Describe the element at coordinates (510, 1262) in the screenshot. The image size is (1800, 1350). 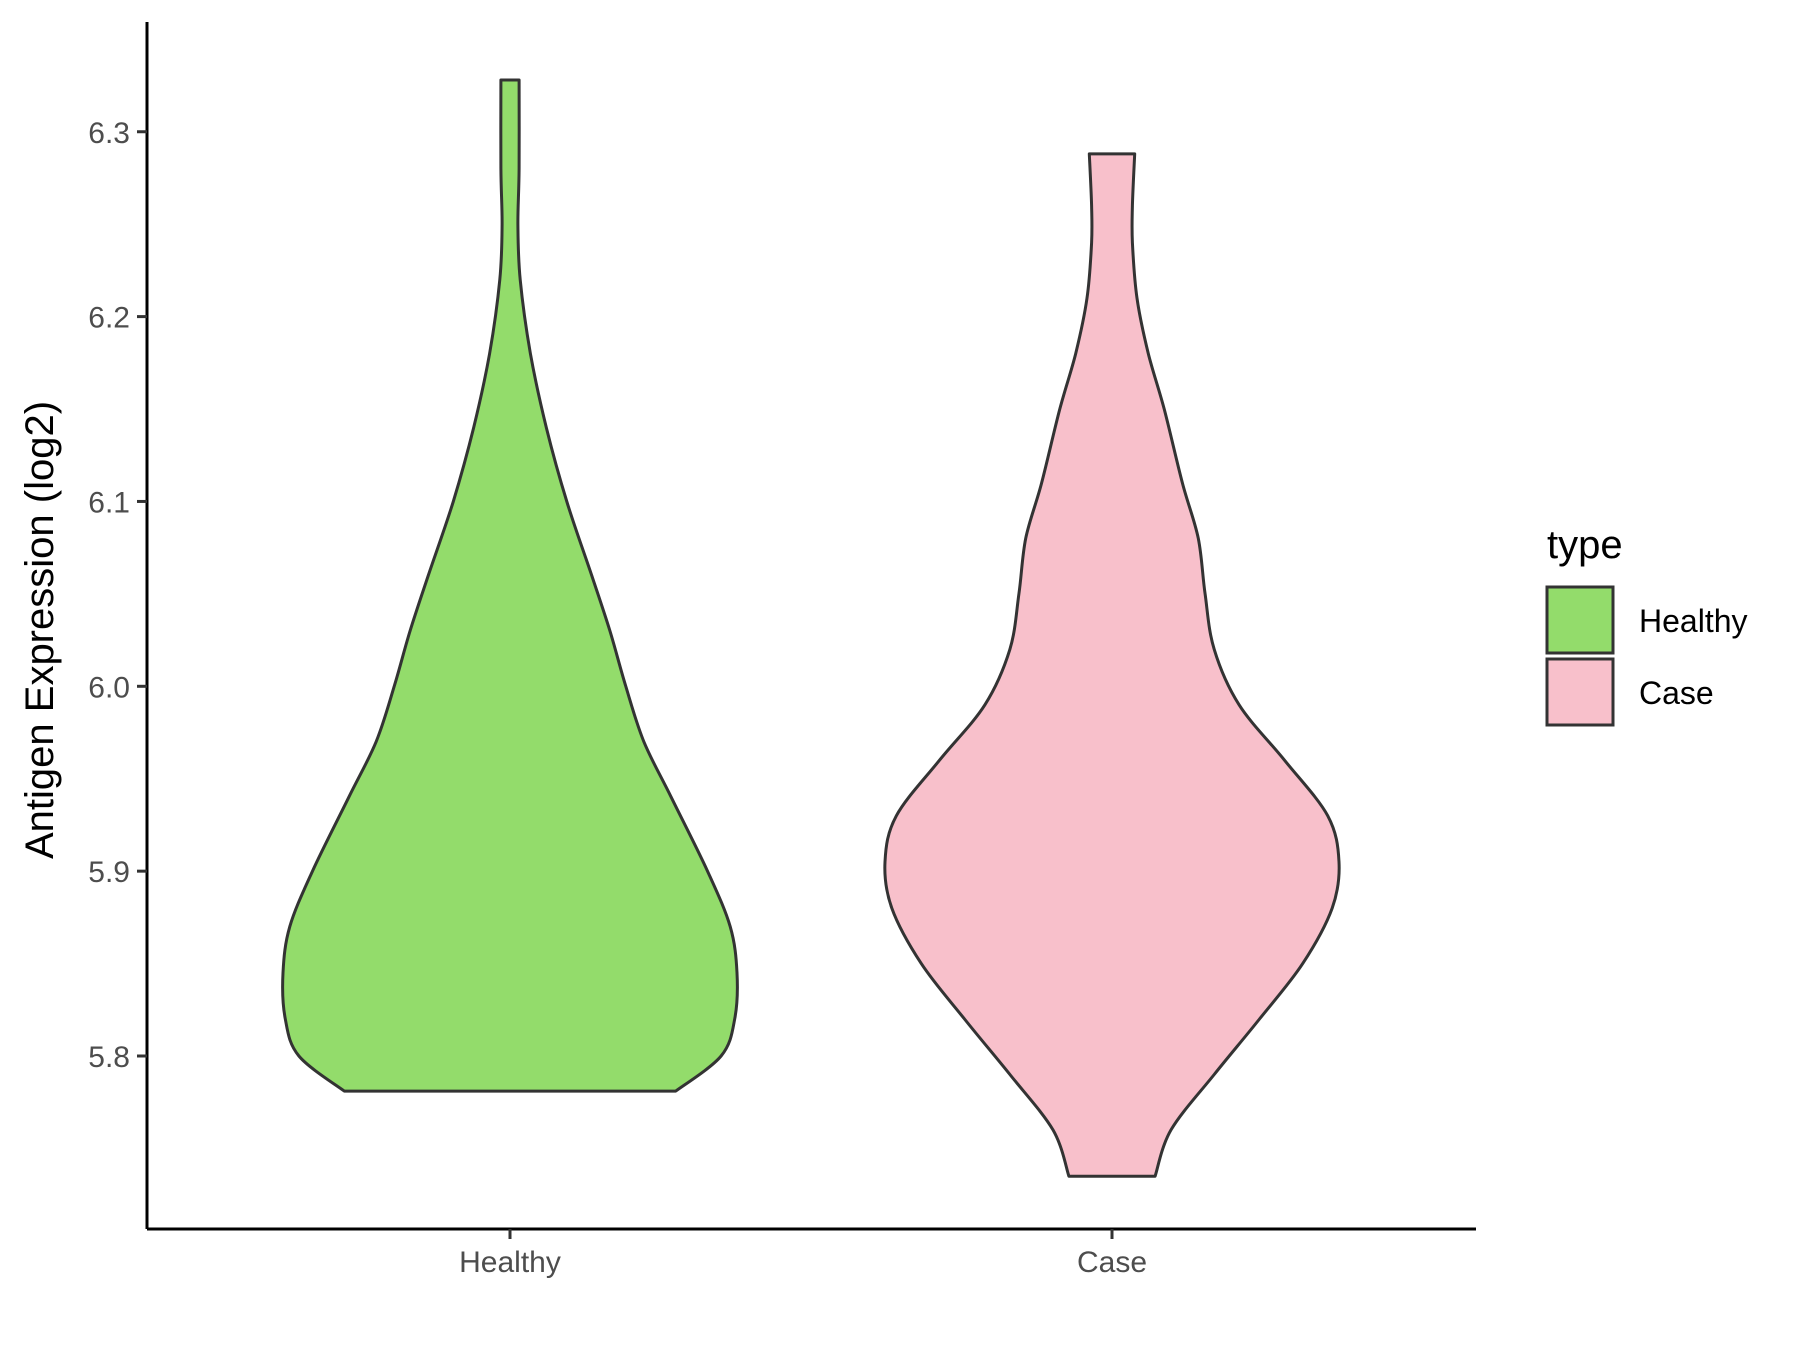
I see `x-tick-label-healthy: Healthy` at that location.